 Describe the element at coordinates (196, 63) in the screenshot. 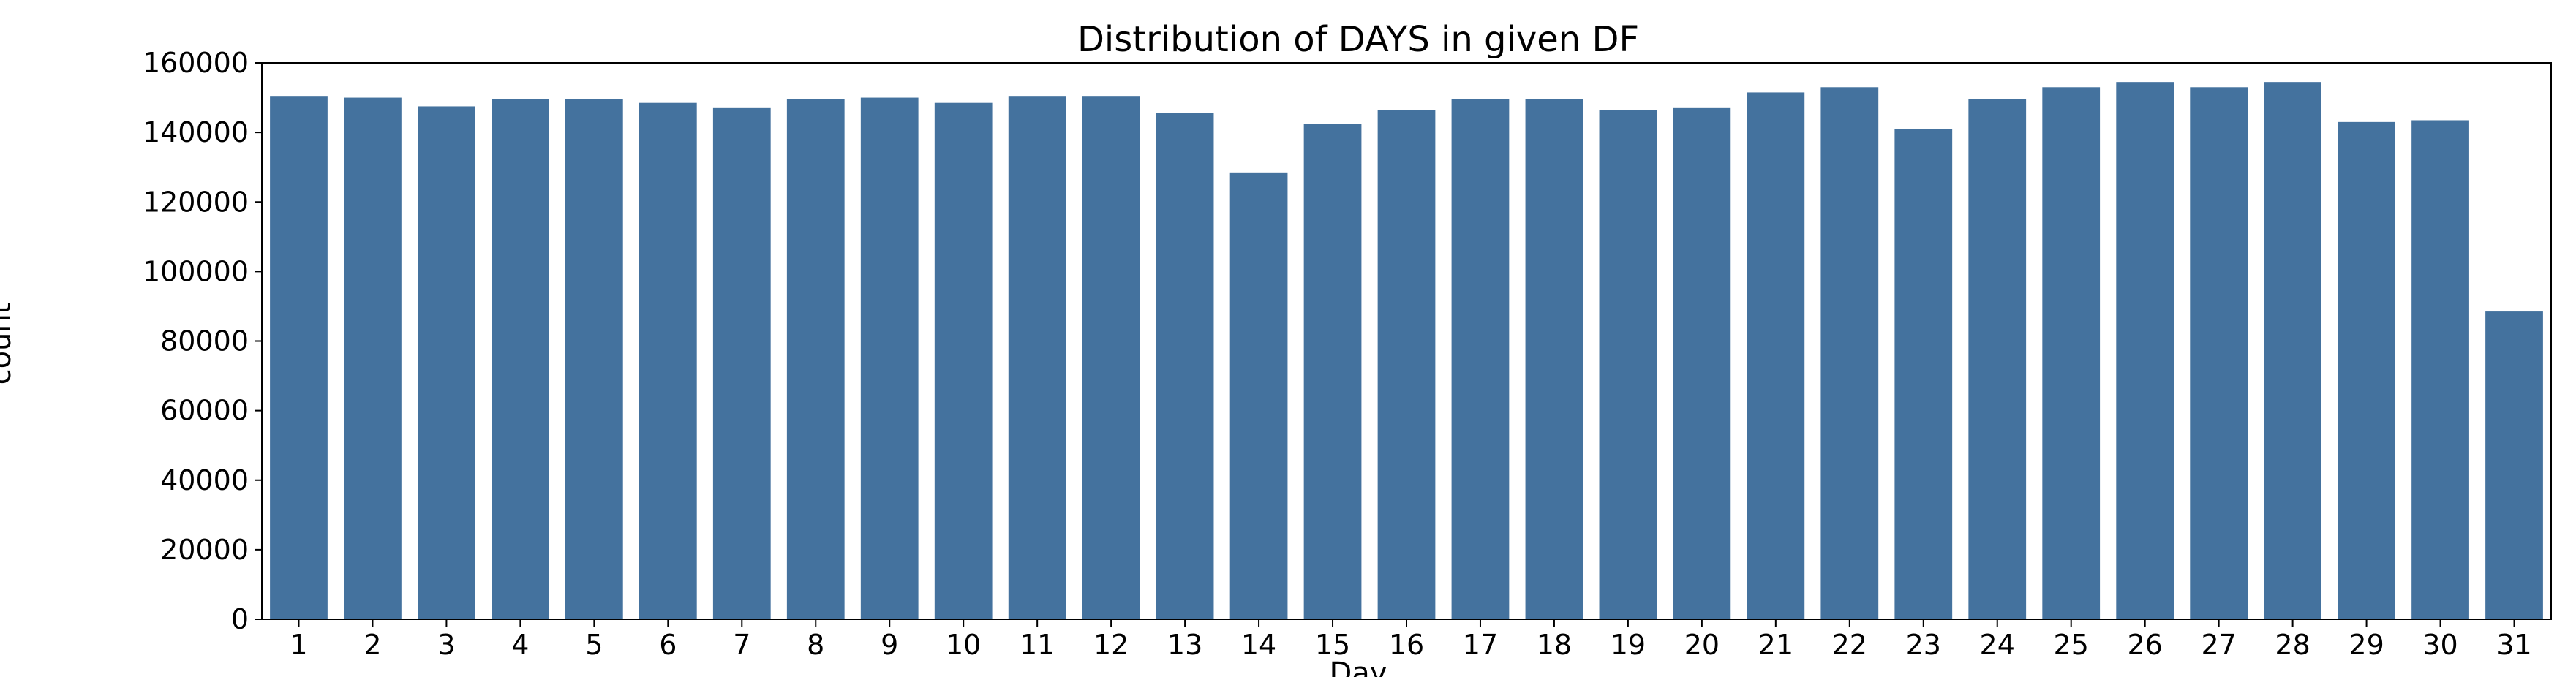

I see `y-tick-label: 160000` at that location.